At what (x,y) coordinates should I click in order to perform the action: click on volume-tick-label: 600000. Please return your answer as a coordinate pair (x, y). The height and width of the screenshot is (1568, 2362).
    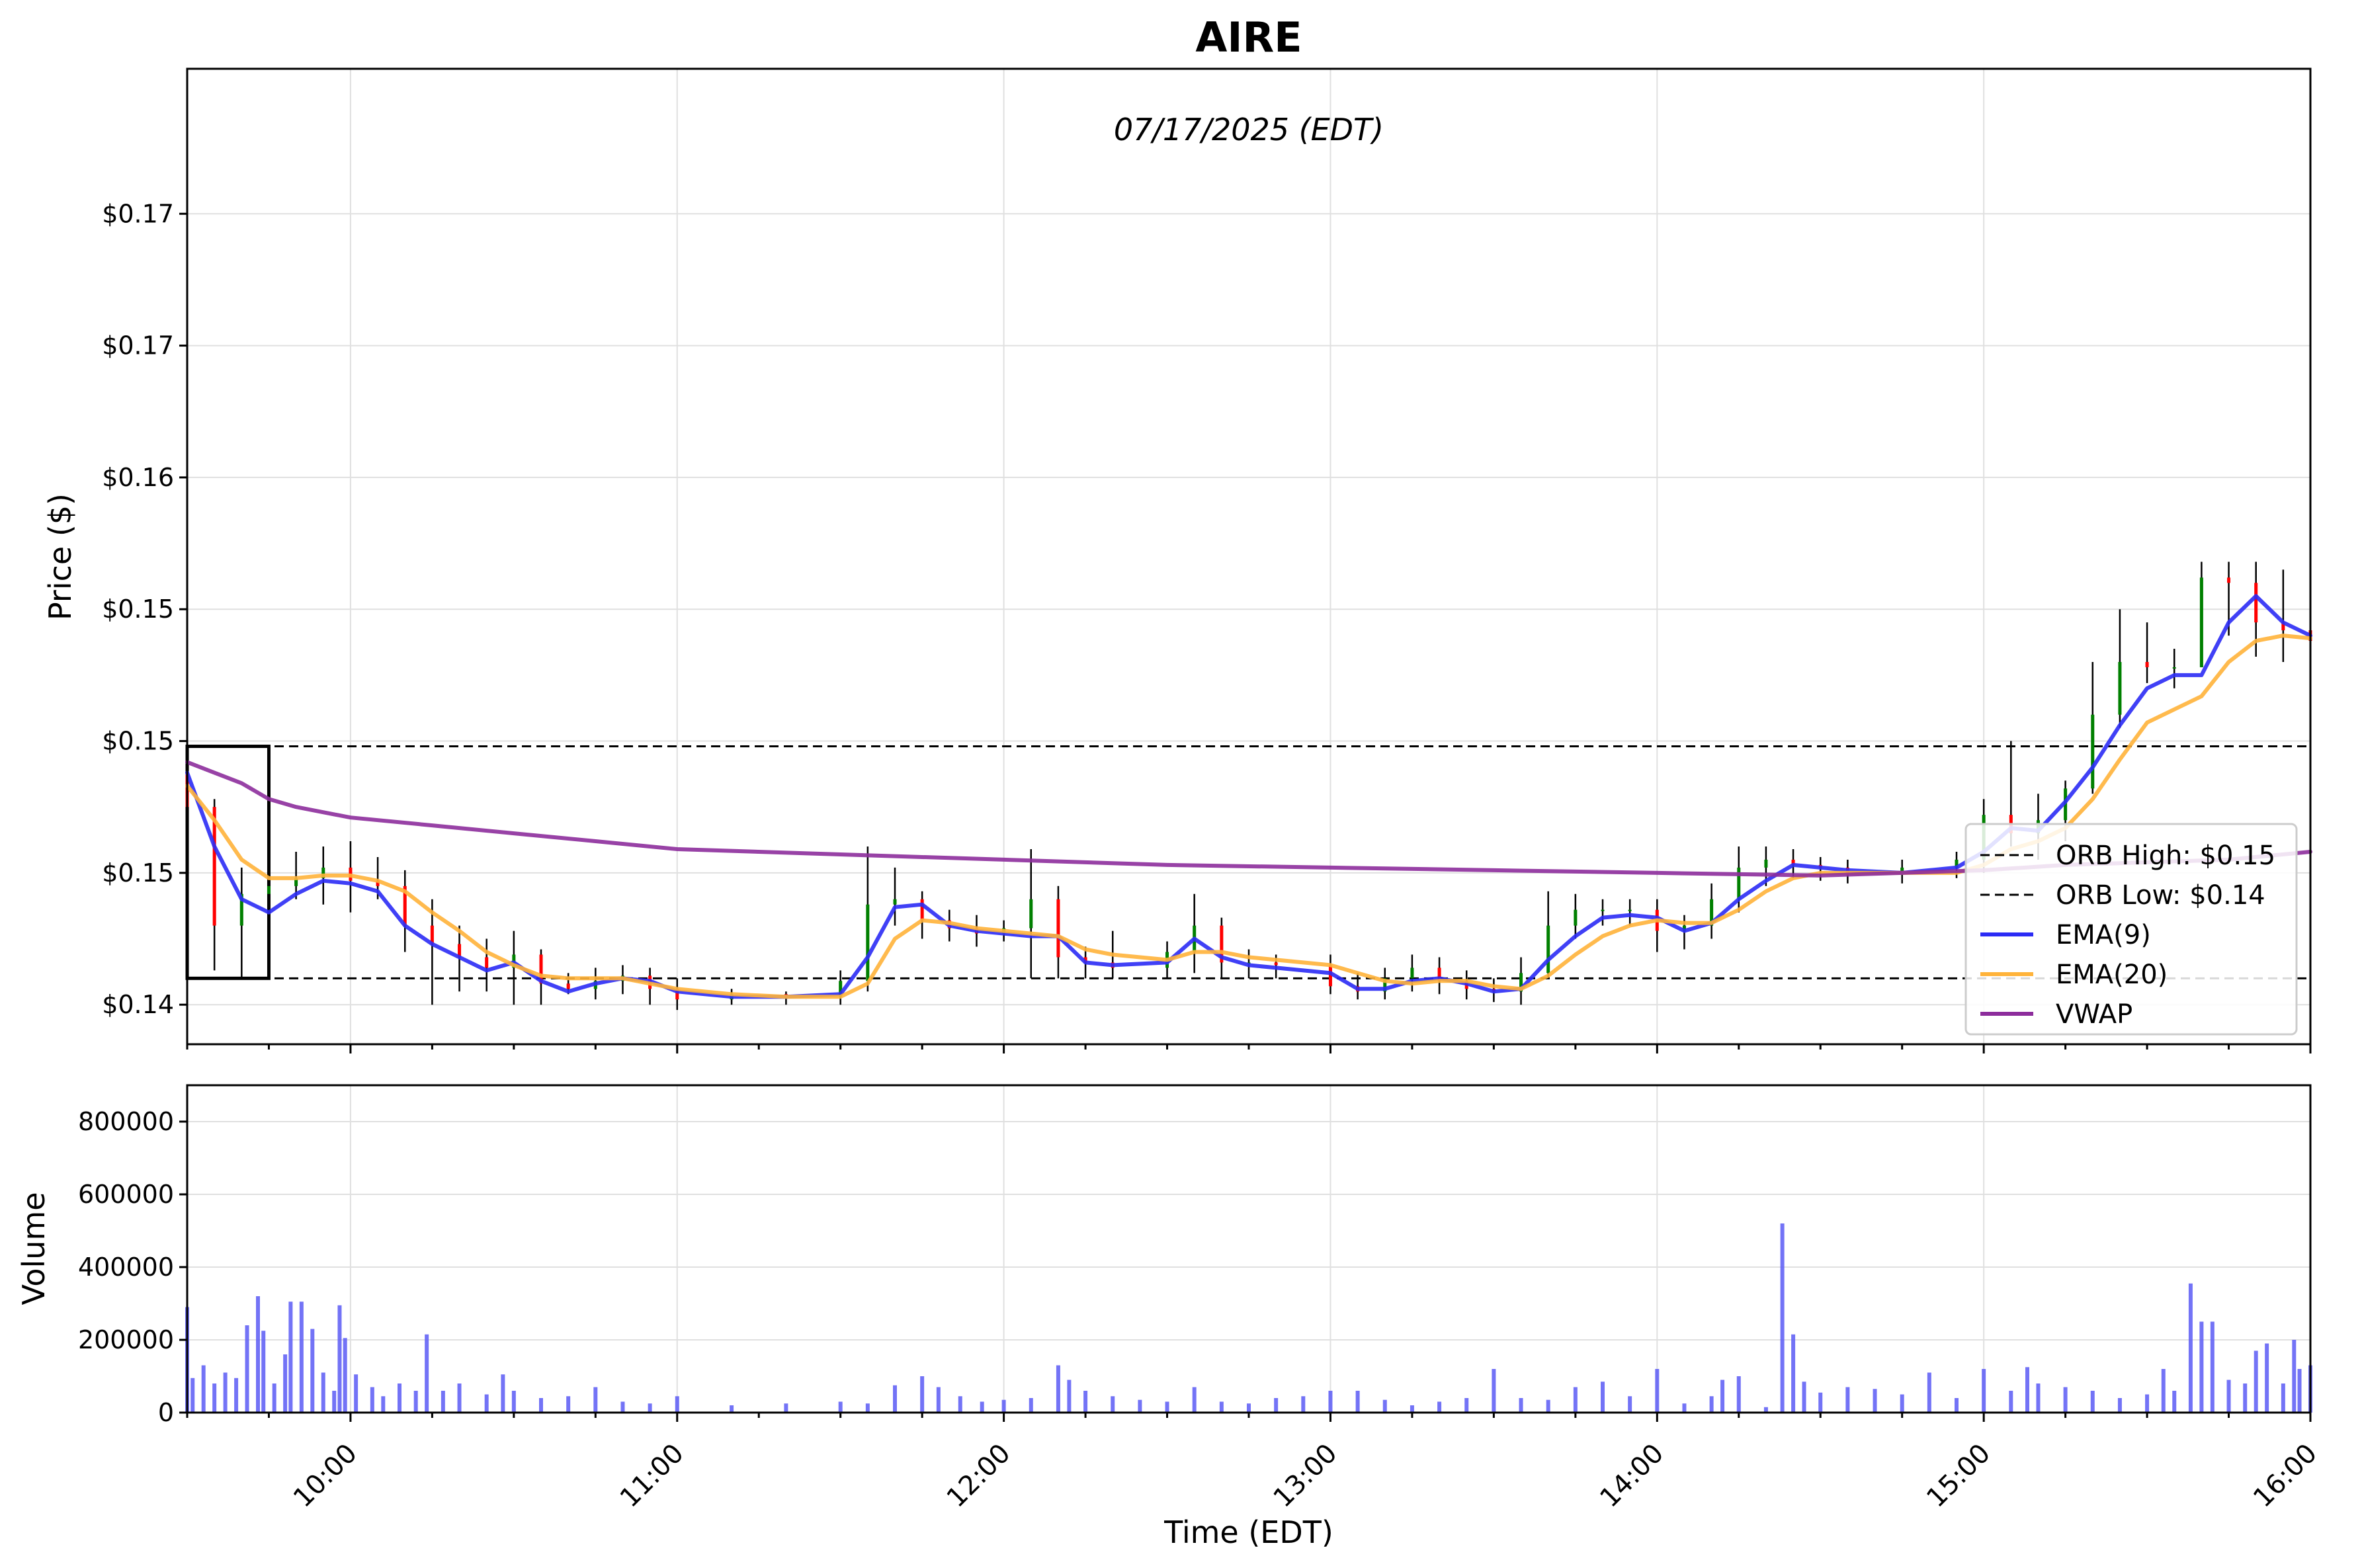
    Looking at the image, I should click on (126, 1194).